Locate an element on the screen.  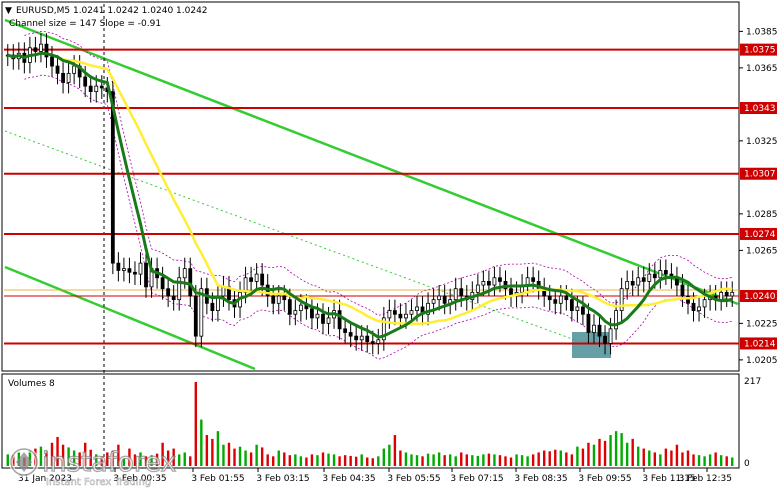
x-tick-label: 3 Feb 09:55 is located at coordinates (604, 479).